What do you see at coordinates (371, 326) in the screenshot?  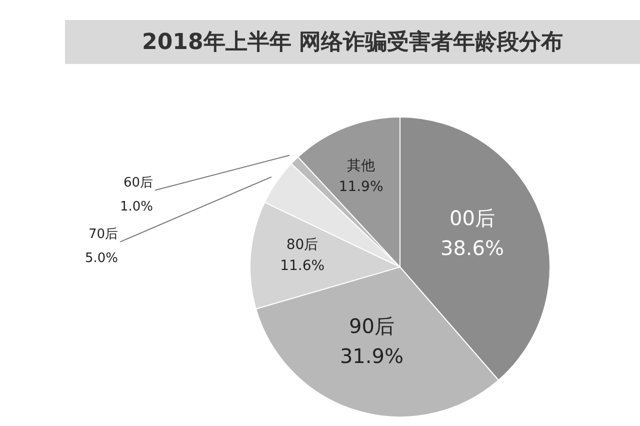 I see `slice-label: 90后` at bounding box center [371, 326].